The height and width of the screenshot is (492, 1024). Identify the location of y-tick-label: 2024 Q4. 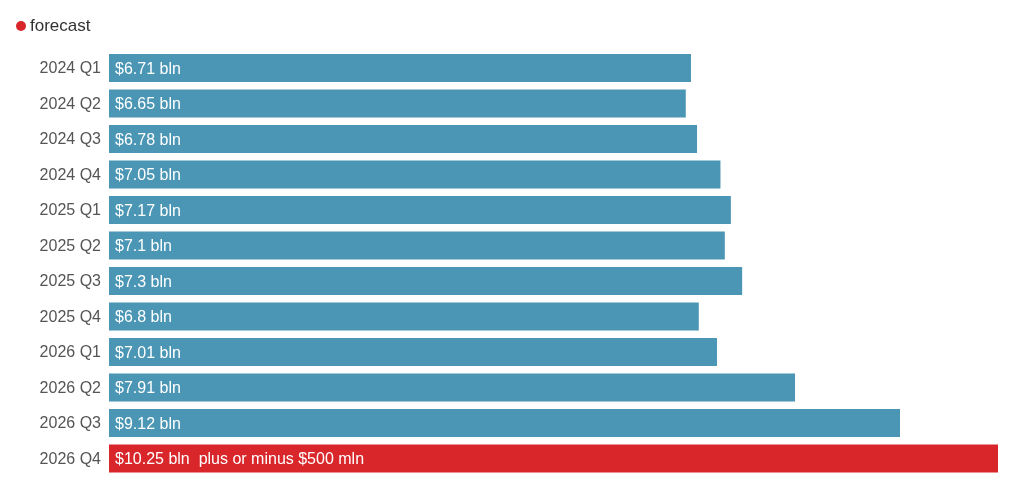
(70, 174).